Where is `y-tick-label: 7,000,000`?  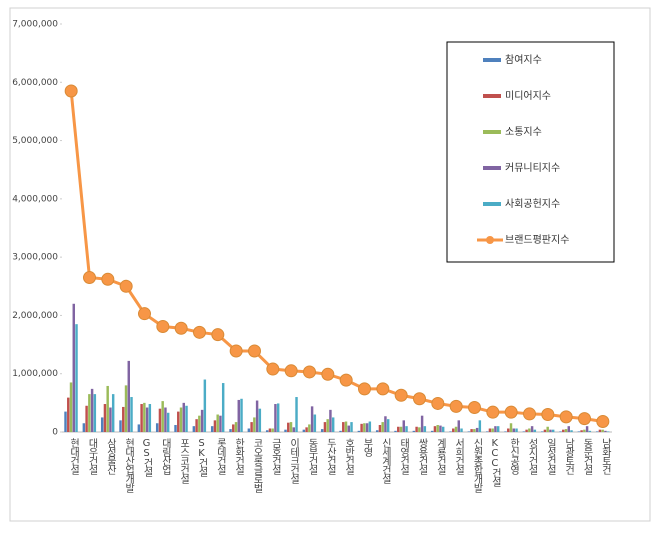 y-tick-label: 7,000,000 is located at coordinates (35, 25).